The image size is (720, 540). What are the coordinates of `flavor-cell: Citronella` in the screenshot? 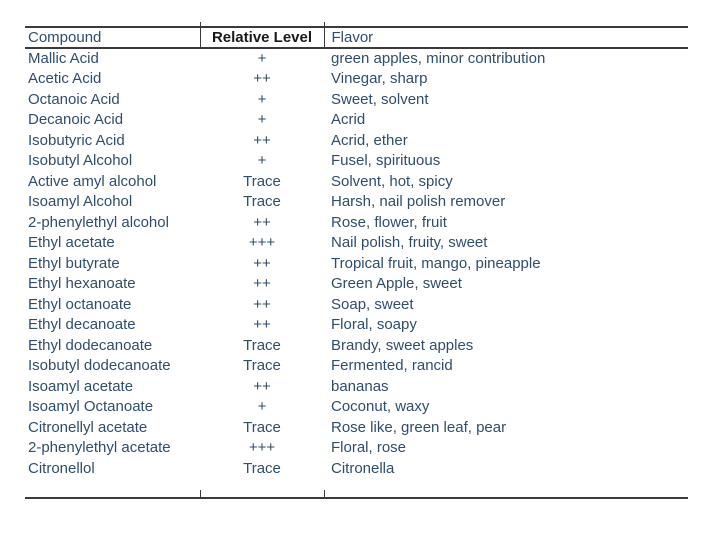 It's located at (363, 468).